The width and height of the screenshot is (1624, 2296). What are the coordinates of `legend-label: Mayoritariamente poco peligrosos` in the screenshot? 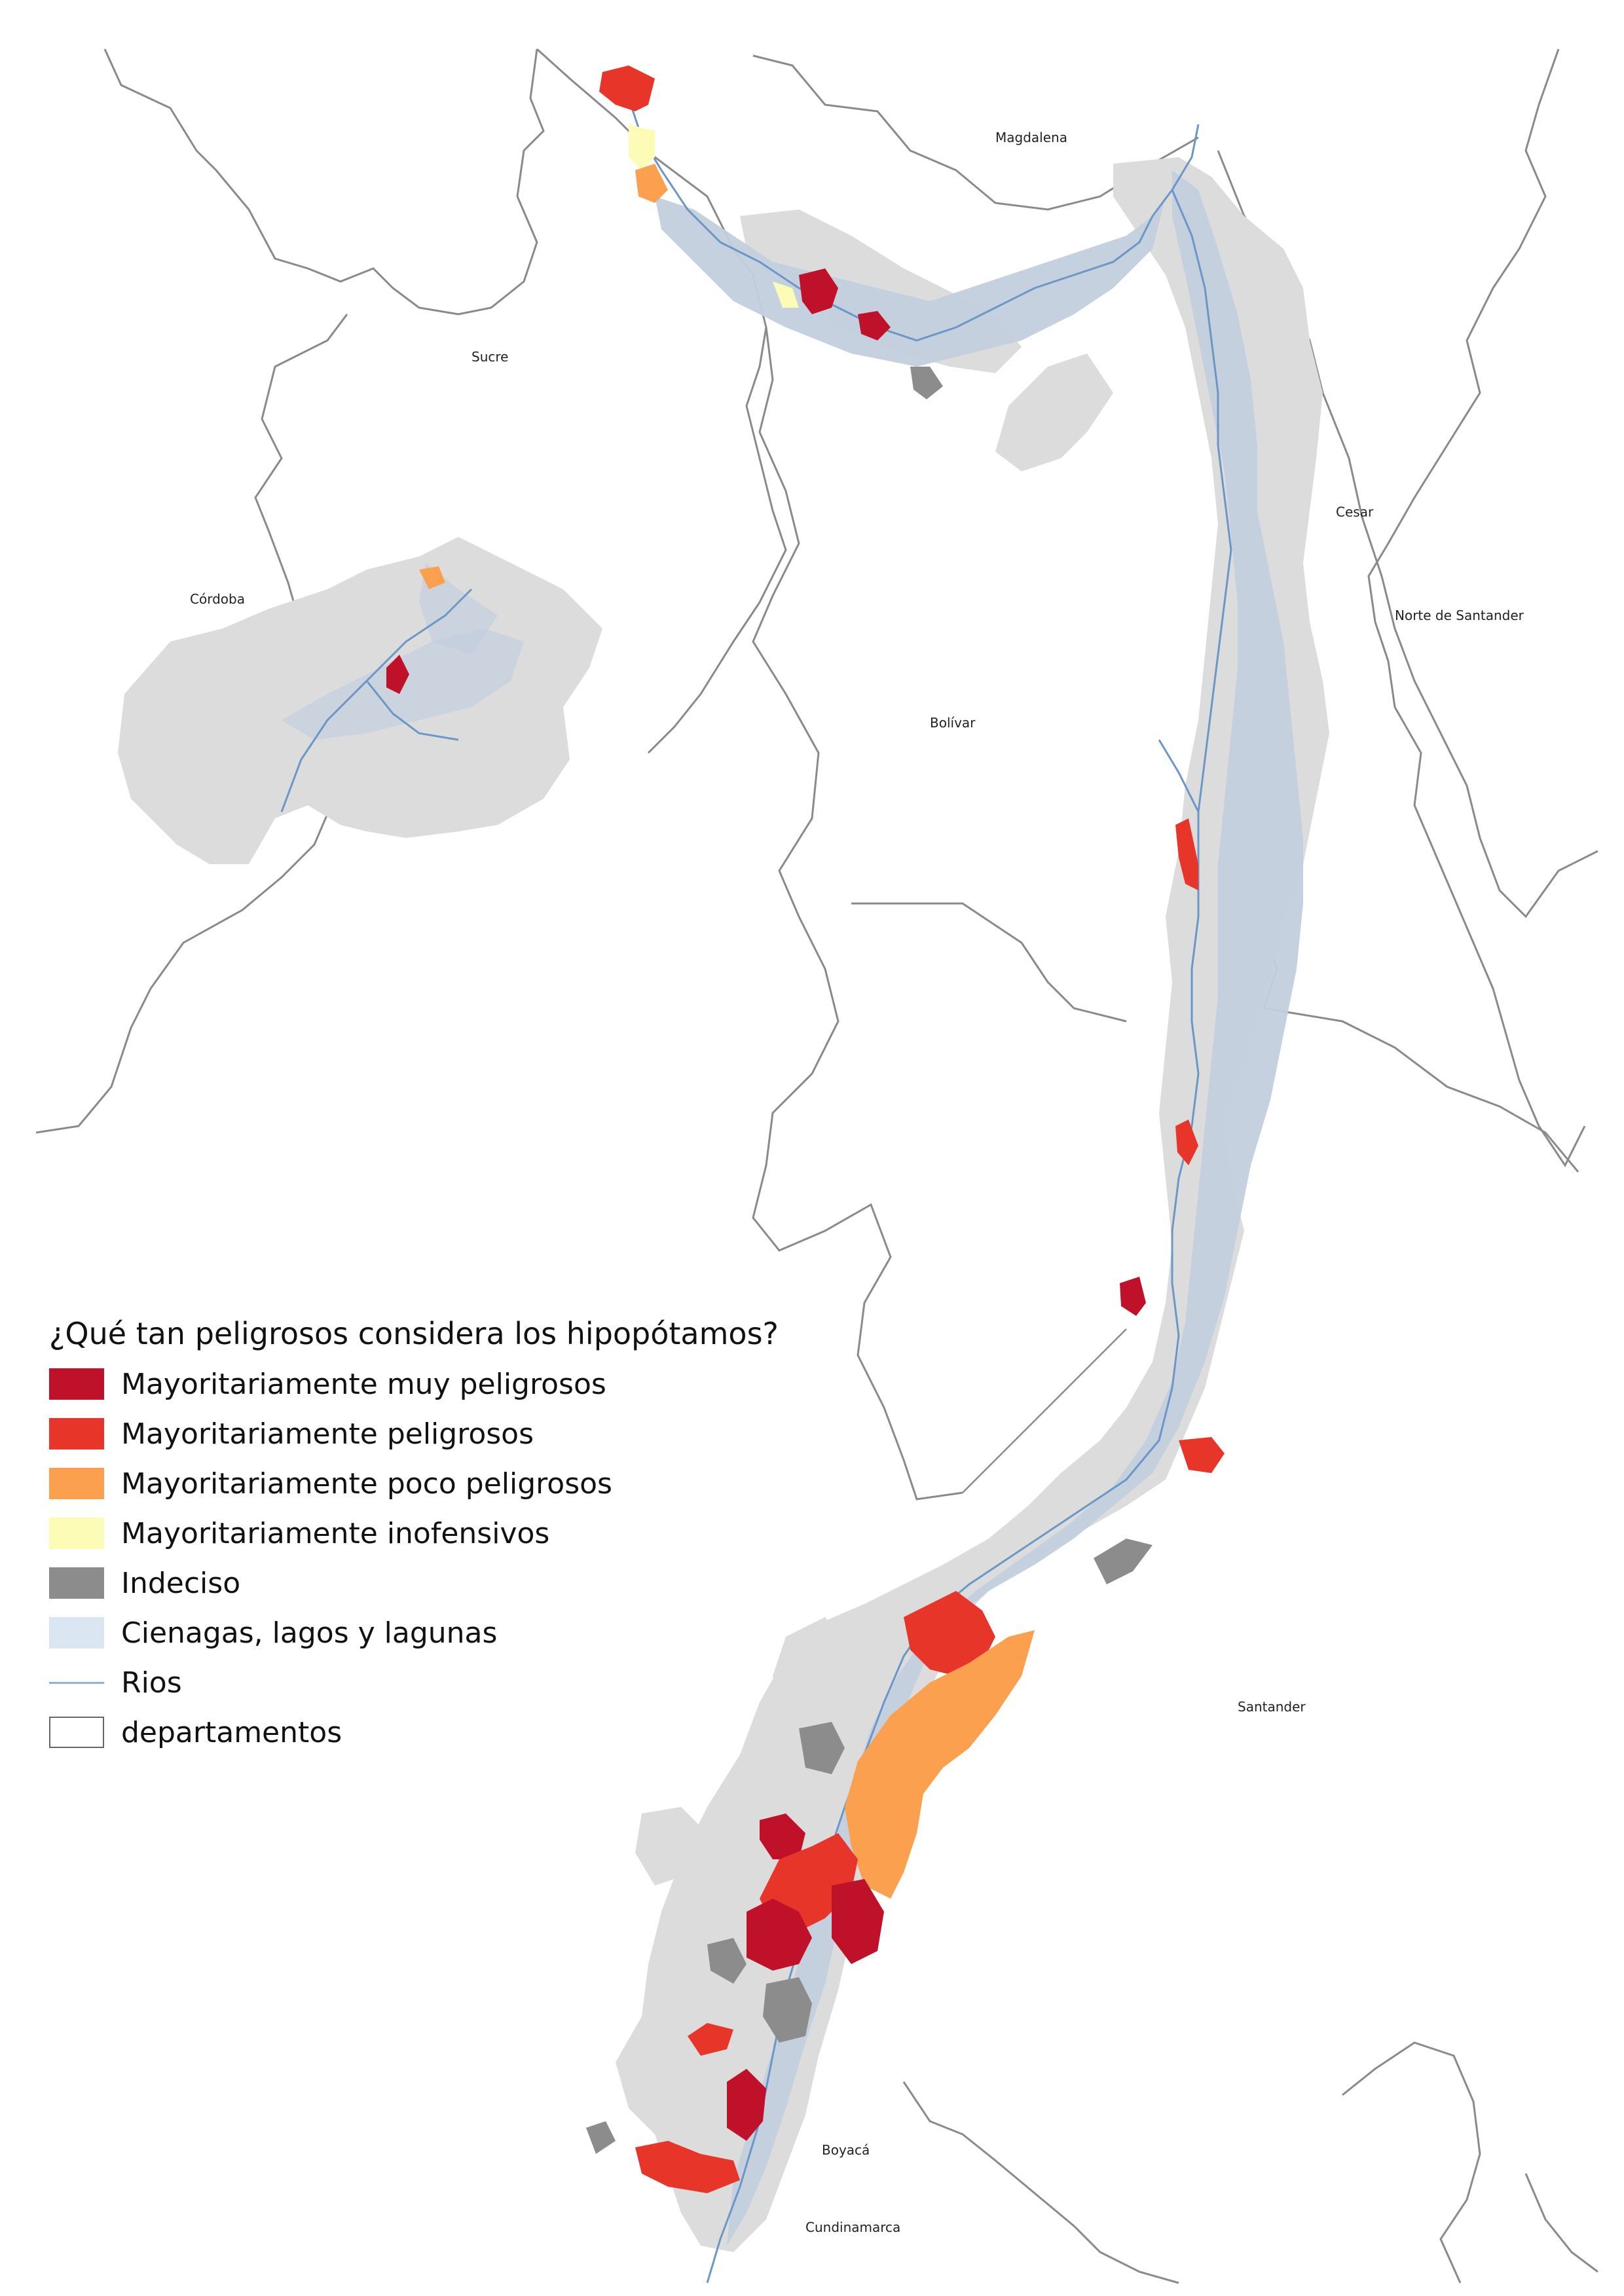 It's located at (366, 1484).